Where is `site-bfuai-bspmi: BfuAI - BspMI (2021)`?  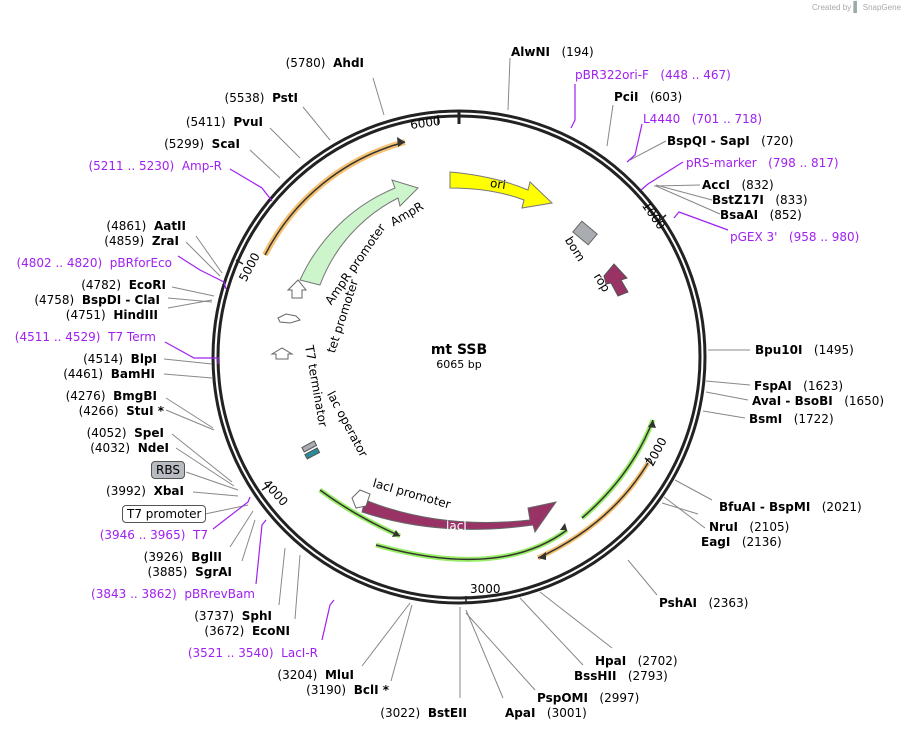
site-bfuai-bspmi: BfuAI - BspMI (2021) is located at coordinates (790, 507).